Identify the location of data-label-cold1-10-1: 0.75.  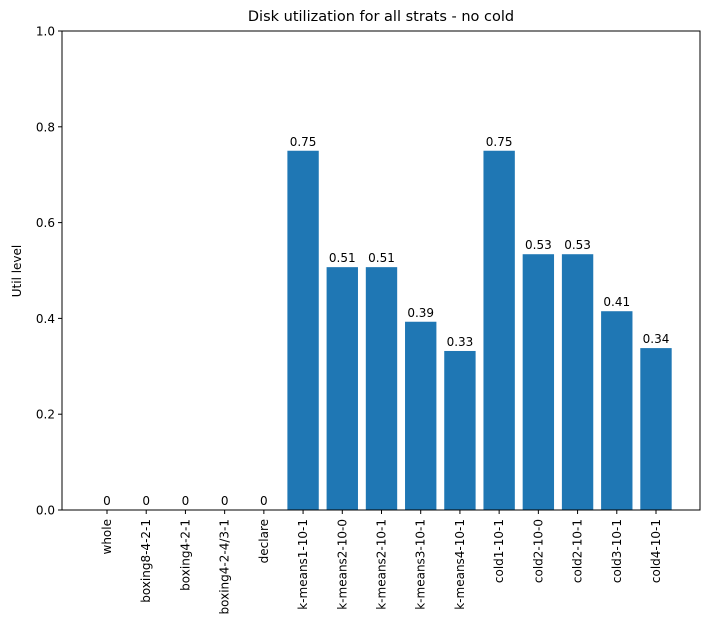
(499, 142).